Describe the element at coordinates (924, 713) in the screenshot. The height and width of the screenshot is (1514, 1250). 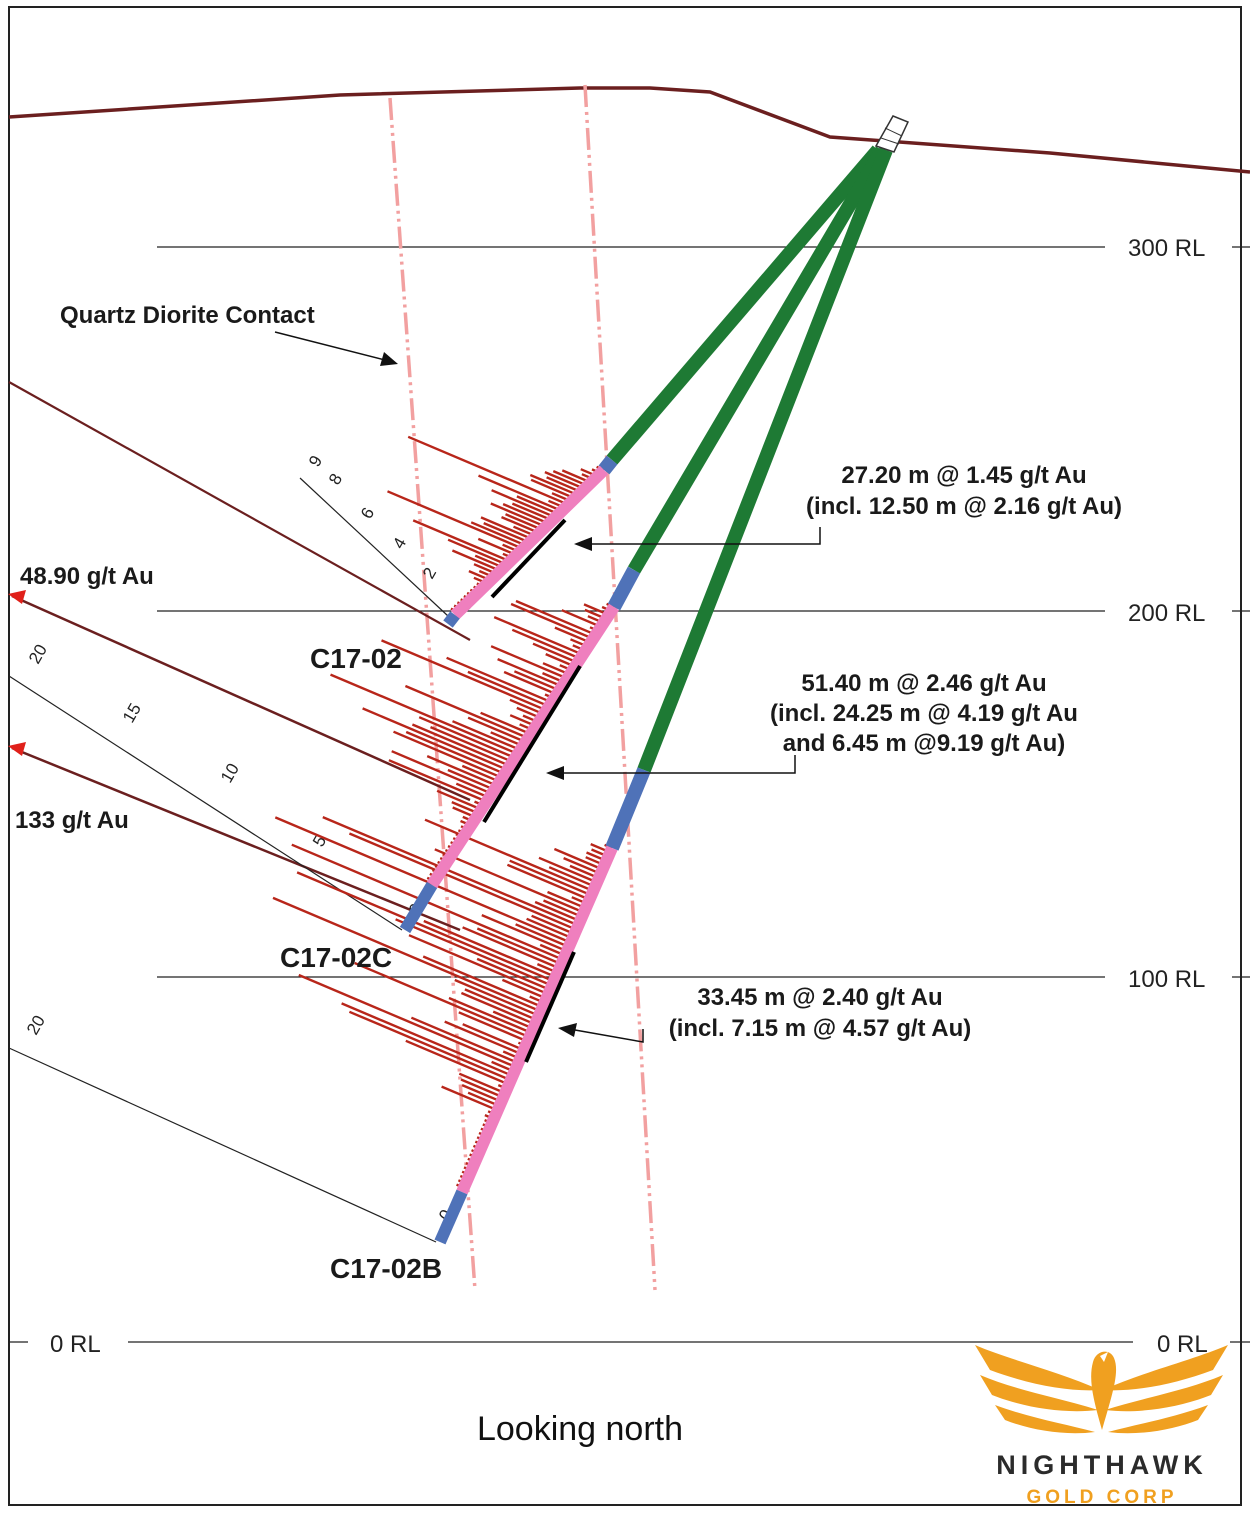
I see `intercept-c17-02c-line2: (incl. 24.25 m @ 4.19 g/t Au` at that location.